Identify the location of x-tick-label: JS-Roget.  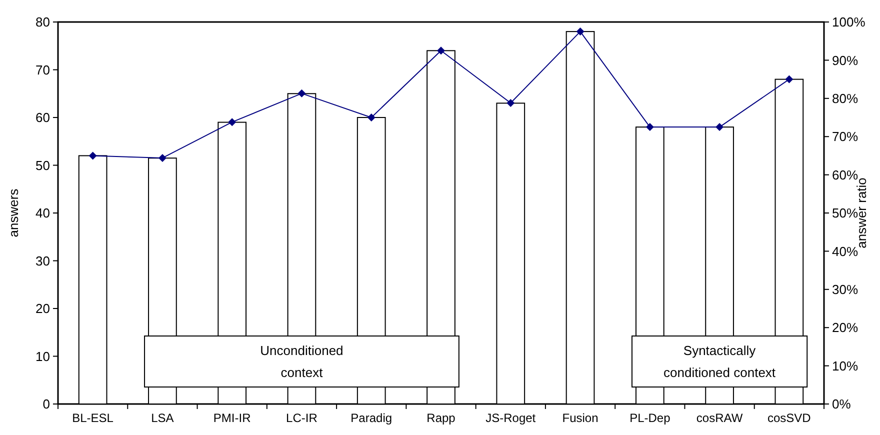
(511, 418).